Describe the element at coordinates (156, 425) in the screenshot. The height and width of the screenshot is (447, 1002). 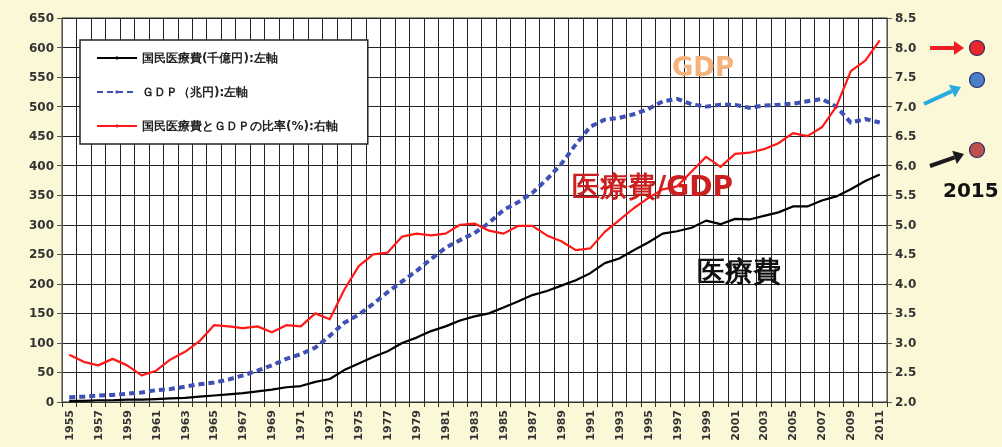
I see `x-tick-label: 1961` at that location.